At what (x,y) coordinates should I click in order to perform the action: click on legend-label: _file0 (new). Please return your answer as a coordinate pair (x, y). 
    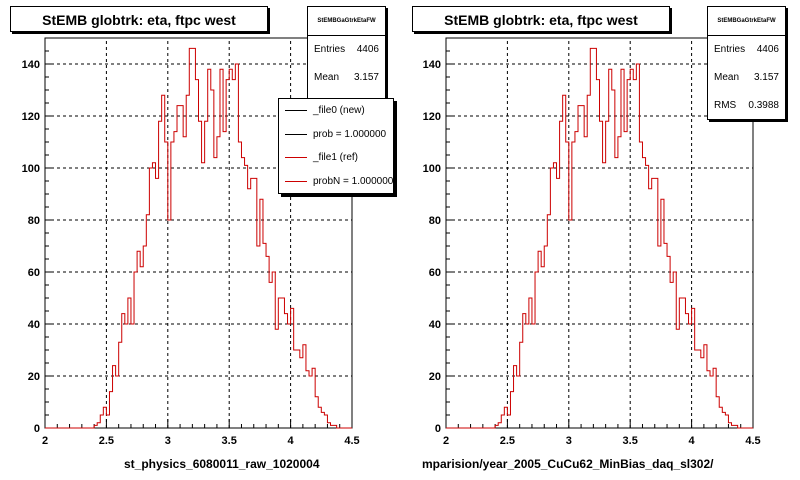
    Looking at the image, I should click on (339, 110).